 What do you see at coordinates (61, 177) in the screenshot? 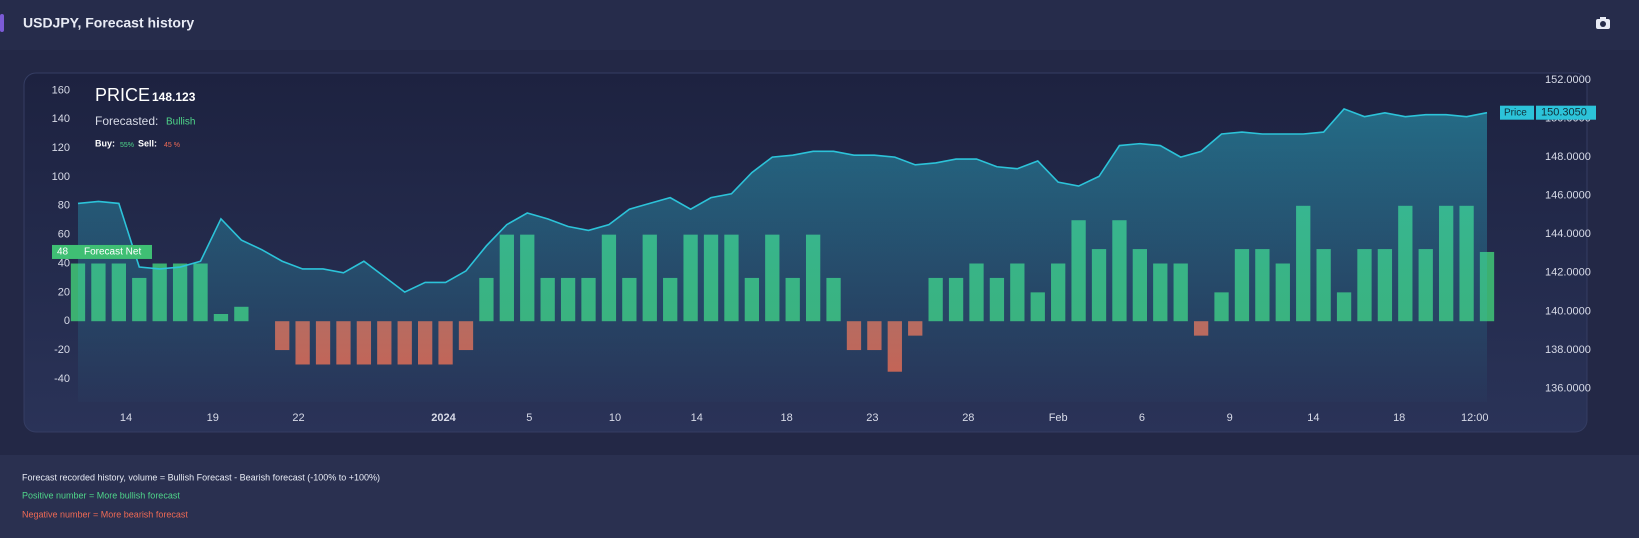
I see `y-tick-label: 100` at bounding box center [61, 177].